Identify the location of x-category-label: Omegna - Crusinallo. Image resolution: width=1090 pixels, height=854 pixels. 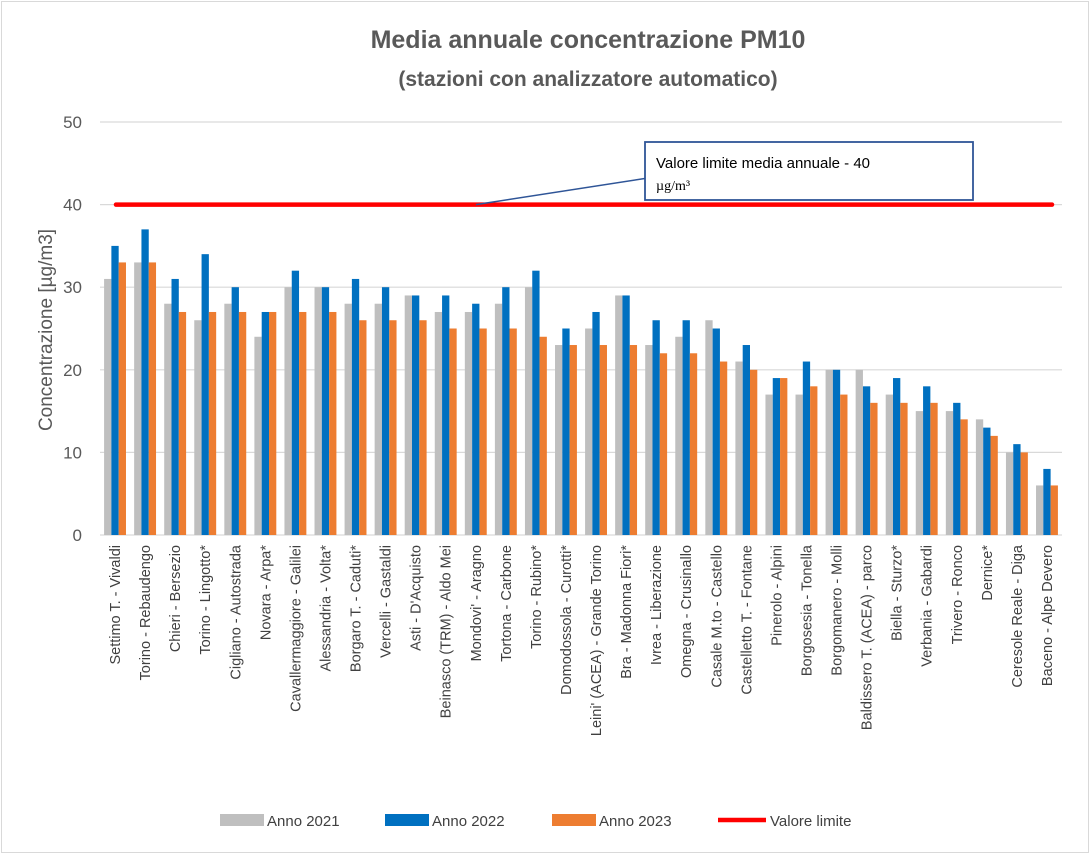
(687, 611).